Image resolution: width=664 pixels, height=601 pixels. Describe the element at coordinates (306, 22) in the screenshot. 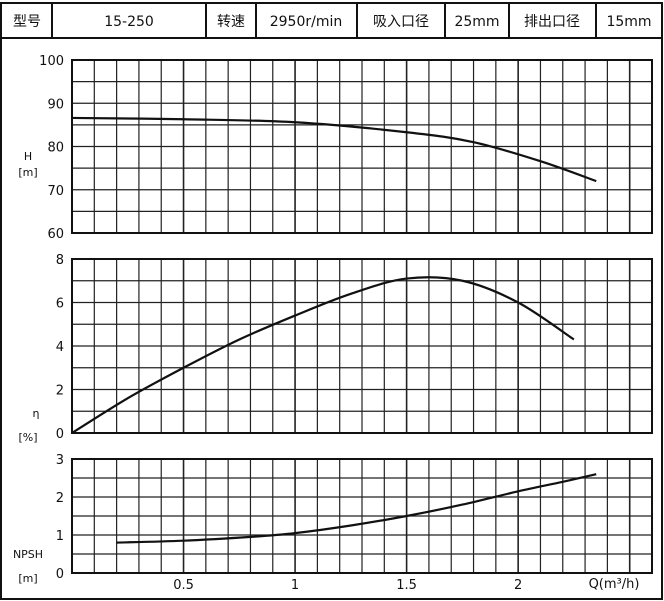

I see `speed-value: 2950r/min` at that location.